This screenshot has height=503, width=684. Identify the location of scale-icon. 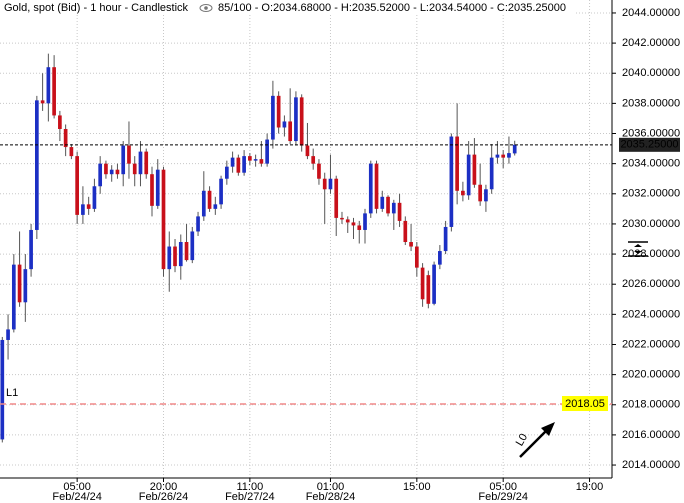
(638, 249).